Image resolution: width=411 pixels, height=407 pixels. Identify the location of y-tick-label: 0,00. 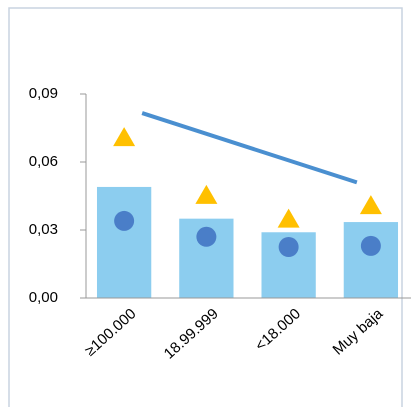
(43, 297).